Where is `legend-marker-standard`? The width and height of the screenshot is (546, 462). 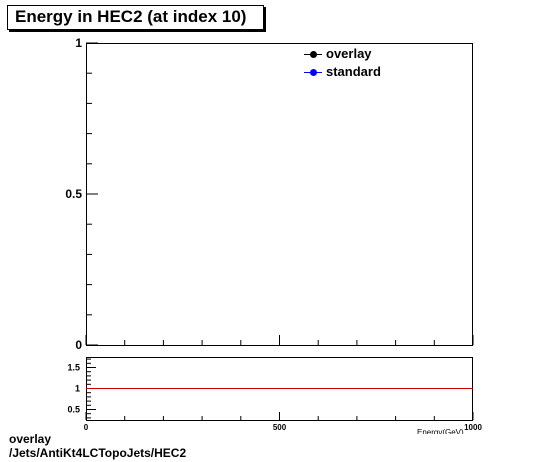
legend-marker-standard is located at coordinates (313, 72).